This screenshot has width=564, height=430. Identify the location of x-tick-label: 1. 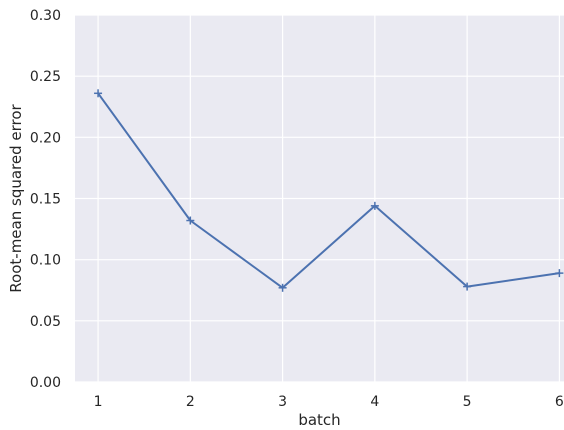
(98, 402).